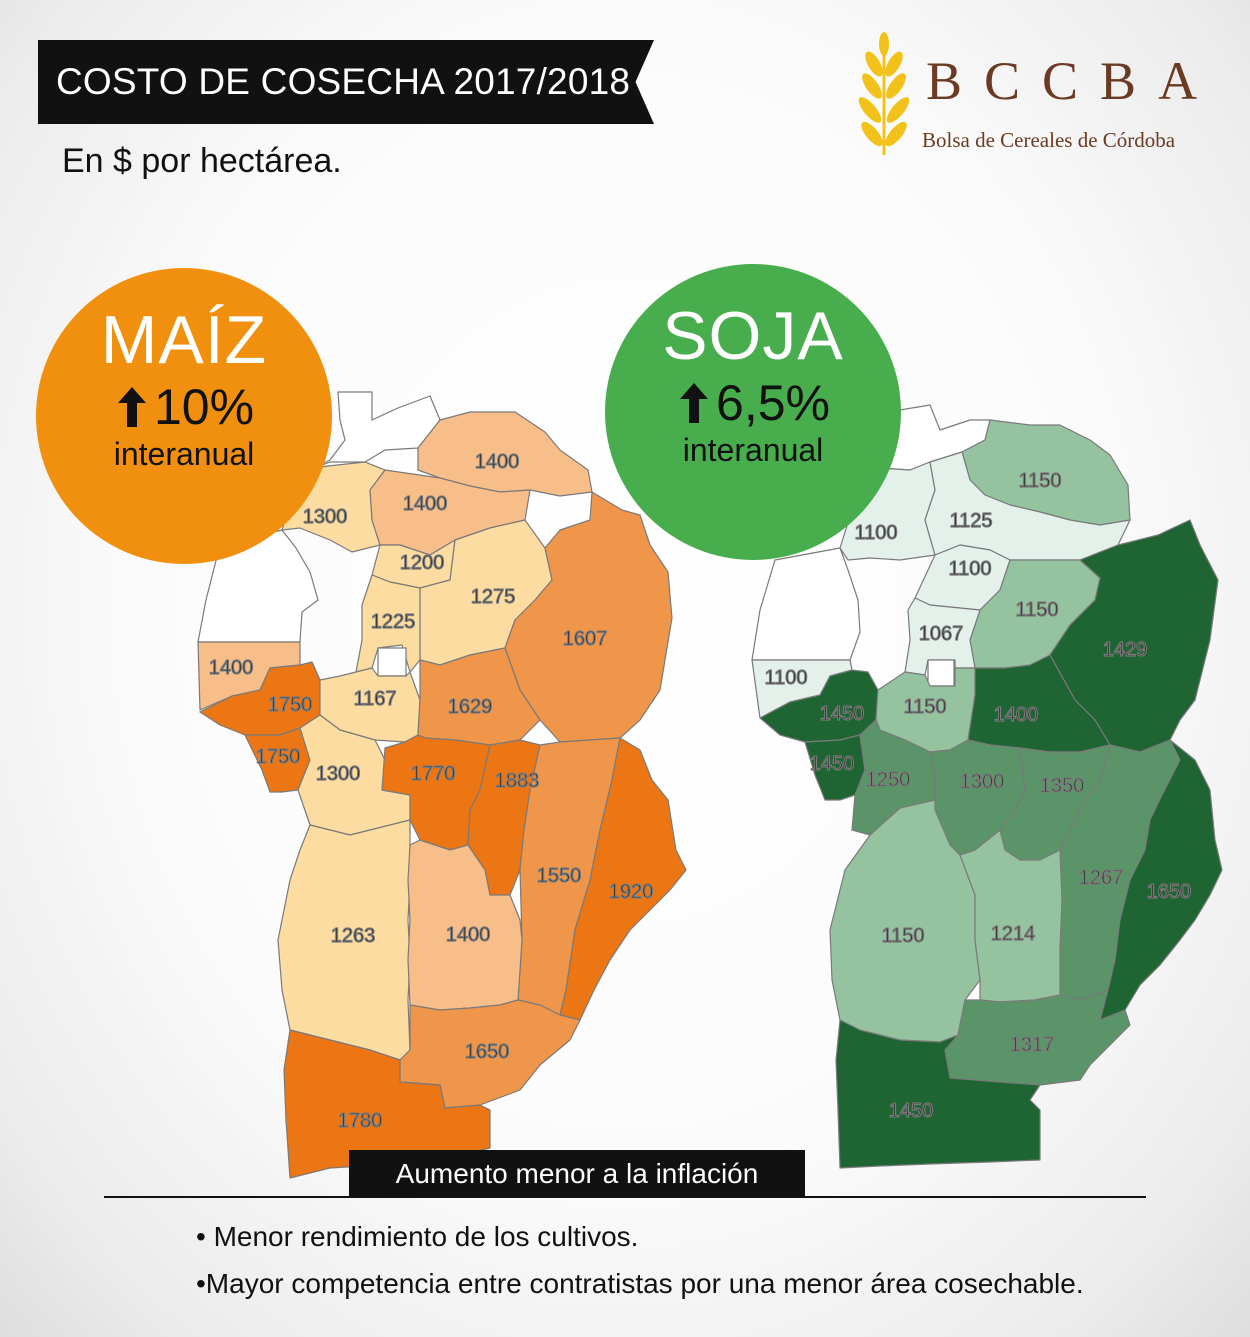 The height and width of the screenshot is (1337, 1250). I want to click on maiz-label: 1167, so click(374, 699).